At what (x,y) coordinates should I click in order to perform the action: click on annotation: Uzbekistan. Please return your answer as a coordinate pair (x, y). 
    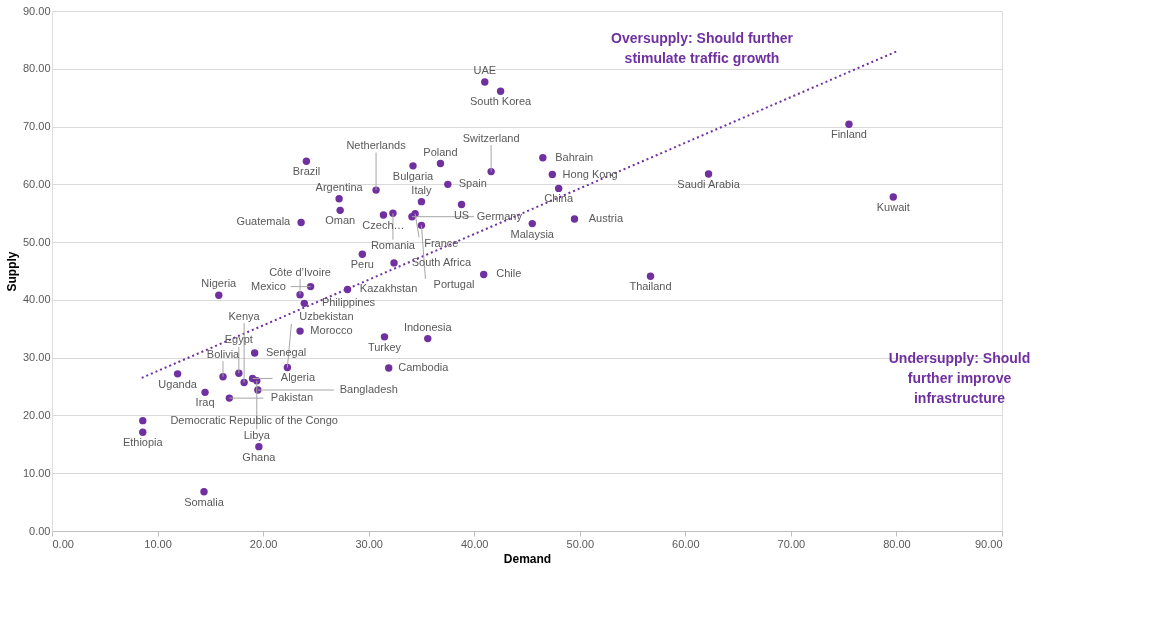
    Looking at the image, I should click on (326, 316).